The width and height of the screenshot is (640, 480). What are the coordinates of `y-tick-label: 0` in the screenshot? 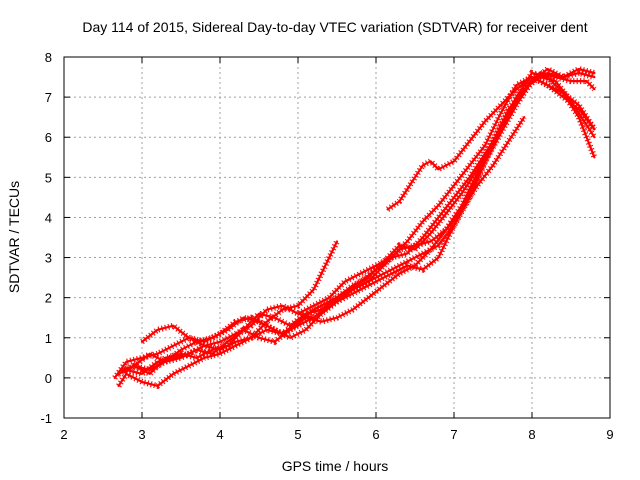 It's located at (48, 378).